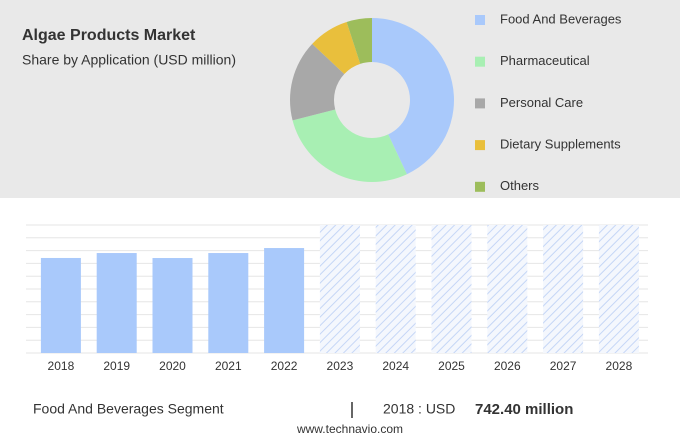  What do you see at coordinates (340, 366) in the screenshot?
I see `x-tick-label: 2023` at bounding box center [340, 366].